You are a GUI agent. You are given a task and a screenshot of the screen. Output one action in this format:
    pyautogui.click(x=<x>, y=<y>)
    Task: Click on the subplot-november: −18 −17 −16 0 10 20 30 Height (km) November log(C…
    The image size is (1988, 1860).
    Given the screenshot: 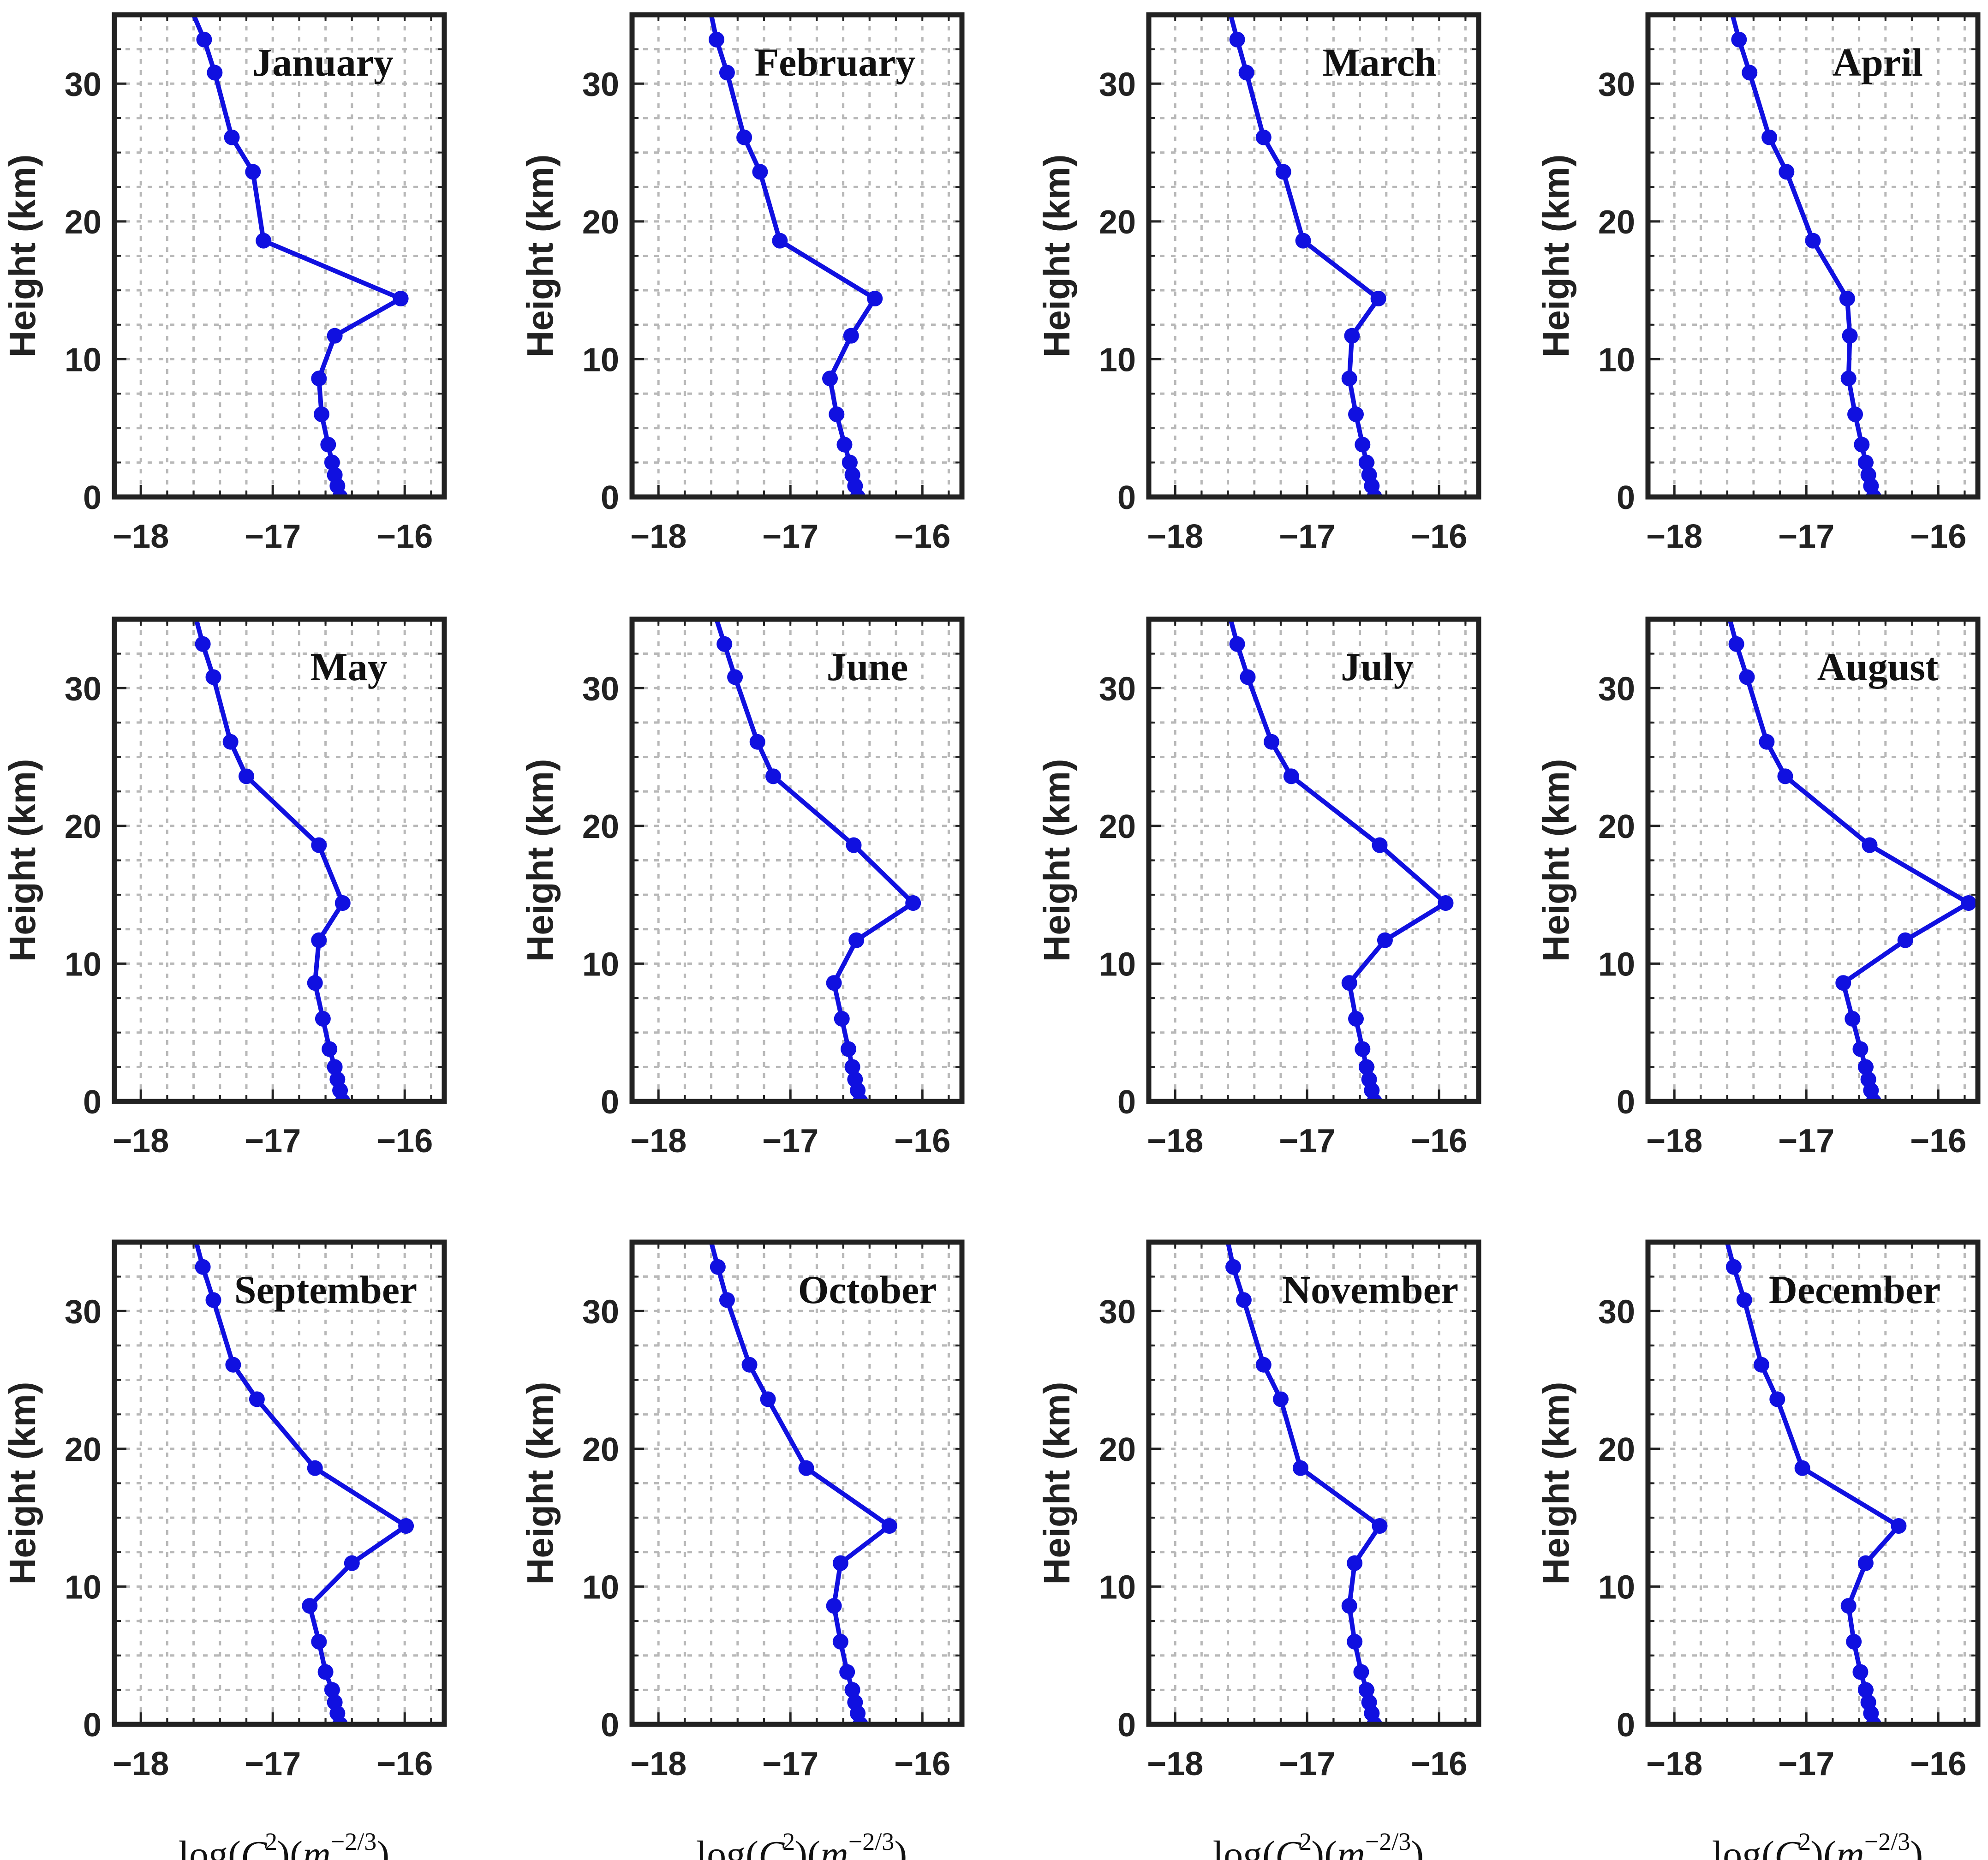 What is the action you would take?
    pyautogui.click(x=1258, y=1549)
    